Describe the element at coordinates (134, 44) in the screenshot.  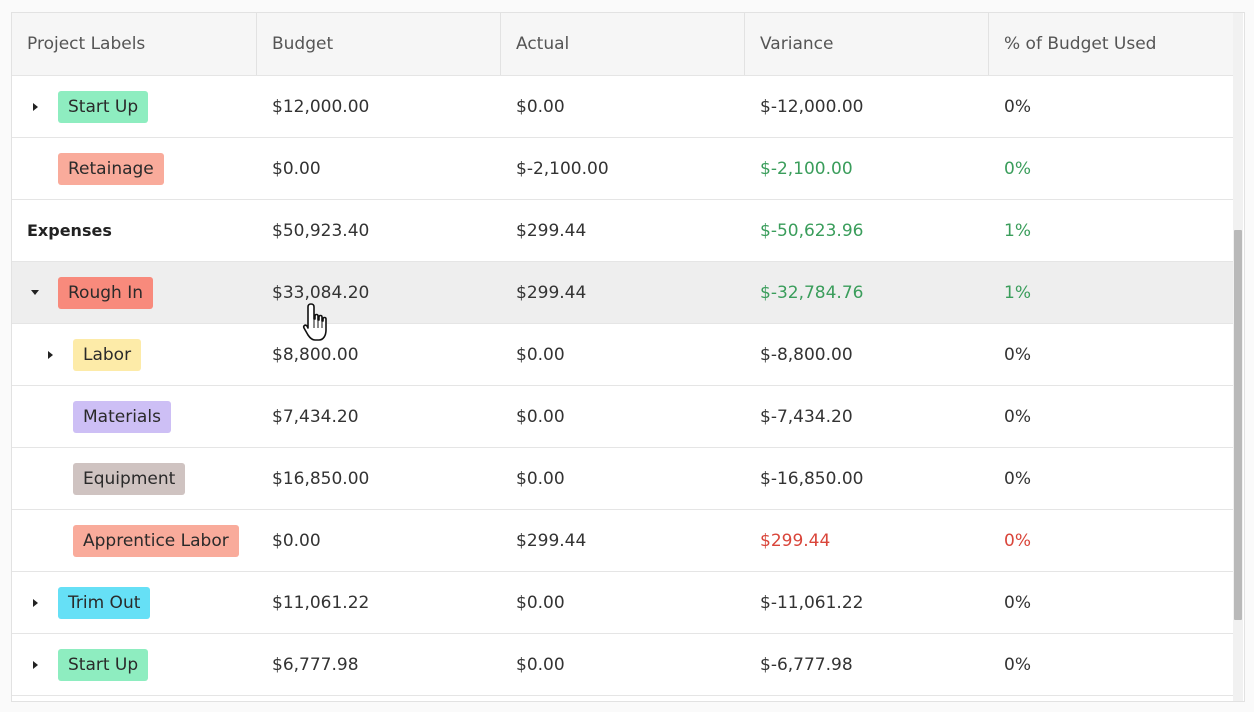
I see `column-header-project-labels: Project Labels` at that location.